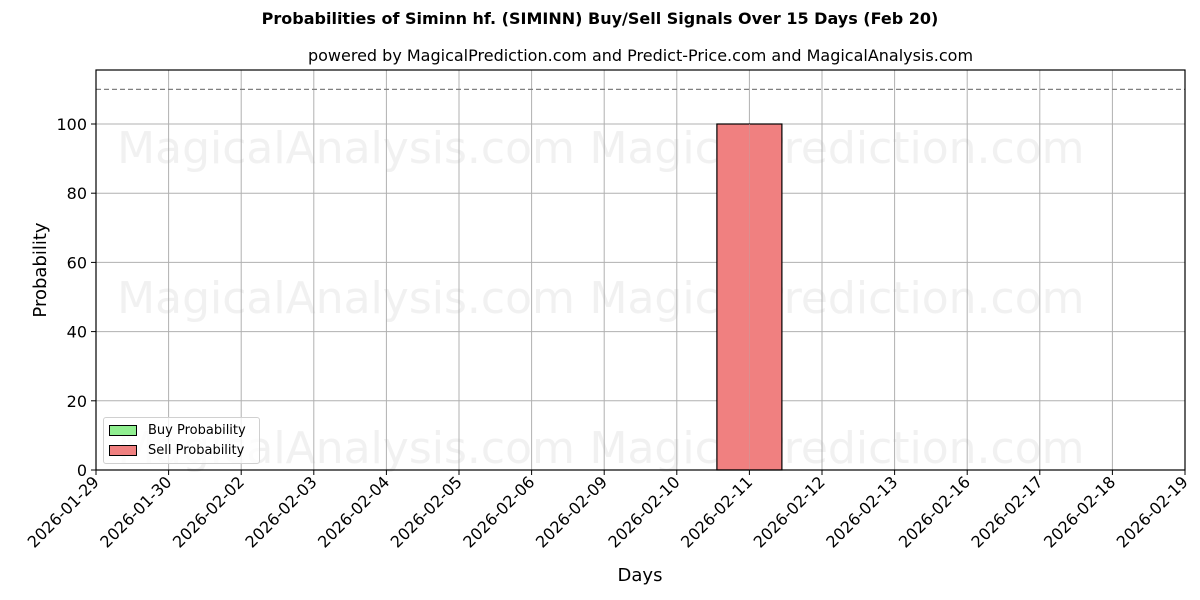 This screenshot has height=600, width=1200. Describe the element at coordinates (77, 262) in the screenshot. I see `y-tick-label: 60` at that location.